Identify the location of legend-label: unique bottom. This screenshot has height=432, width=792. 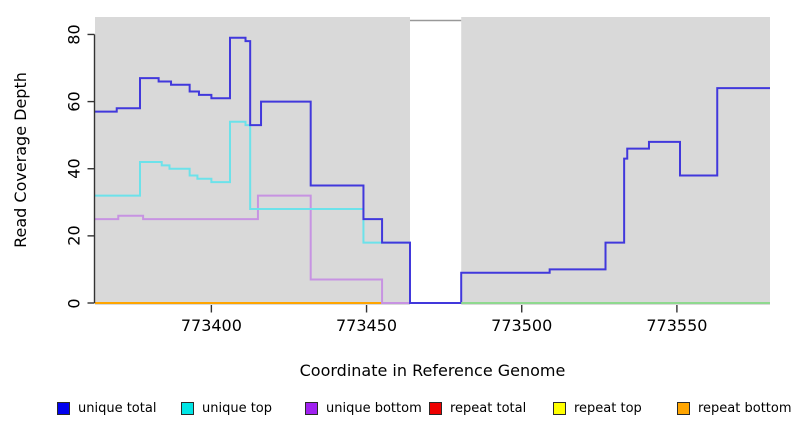
(374, 408).